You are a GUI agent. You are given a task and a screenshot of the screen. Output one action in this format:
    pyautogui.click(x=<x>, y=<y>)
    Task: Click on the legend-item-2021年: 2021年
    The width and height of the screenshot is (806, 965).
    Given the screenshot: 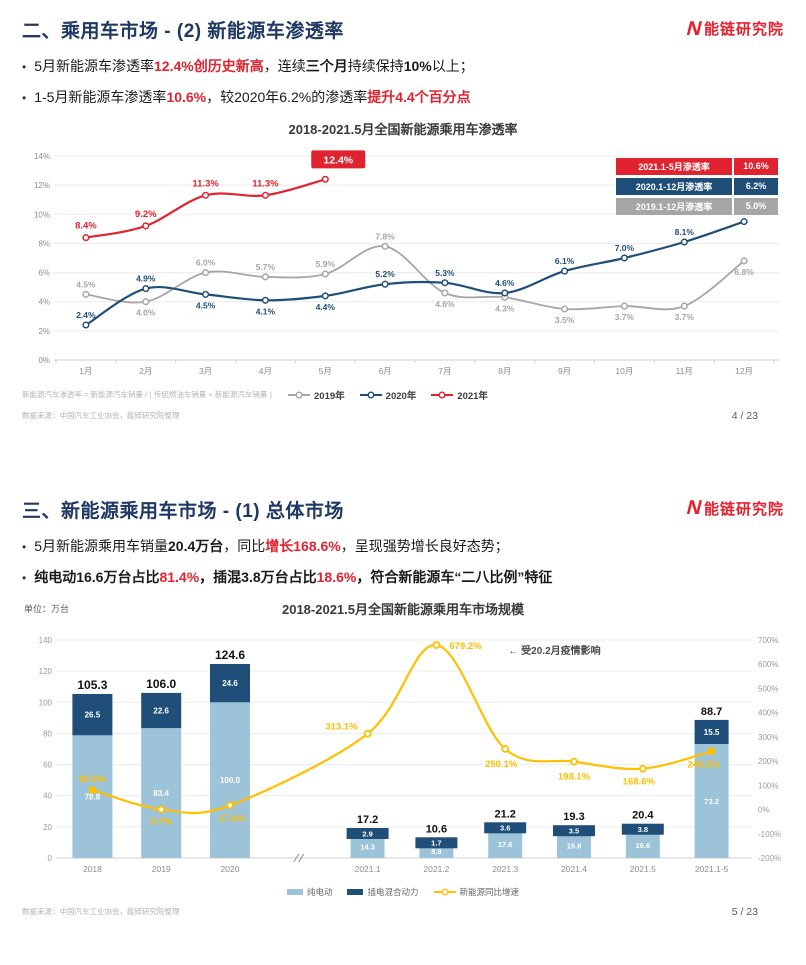 What is the action you would take?
    pyautogui.click(x=459, y=395)
    